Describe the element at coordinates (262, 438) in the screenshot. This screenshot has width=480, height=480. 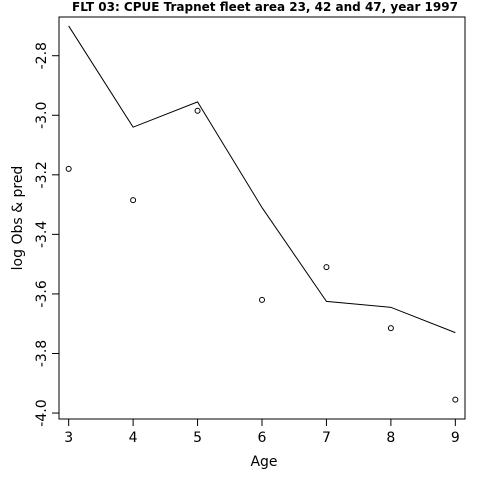
I see `x-tick-label: 6` at that location.